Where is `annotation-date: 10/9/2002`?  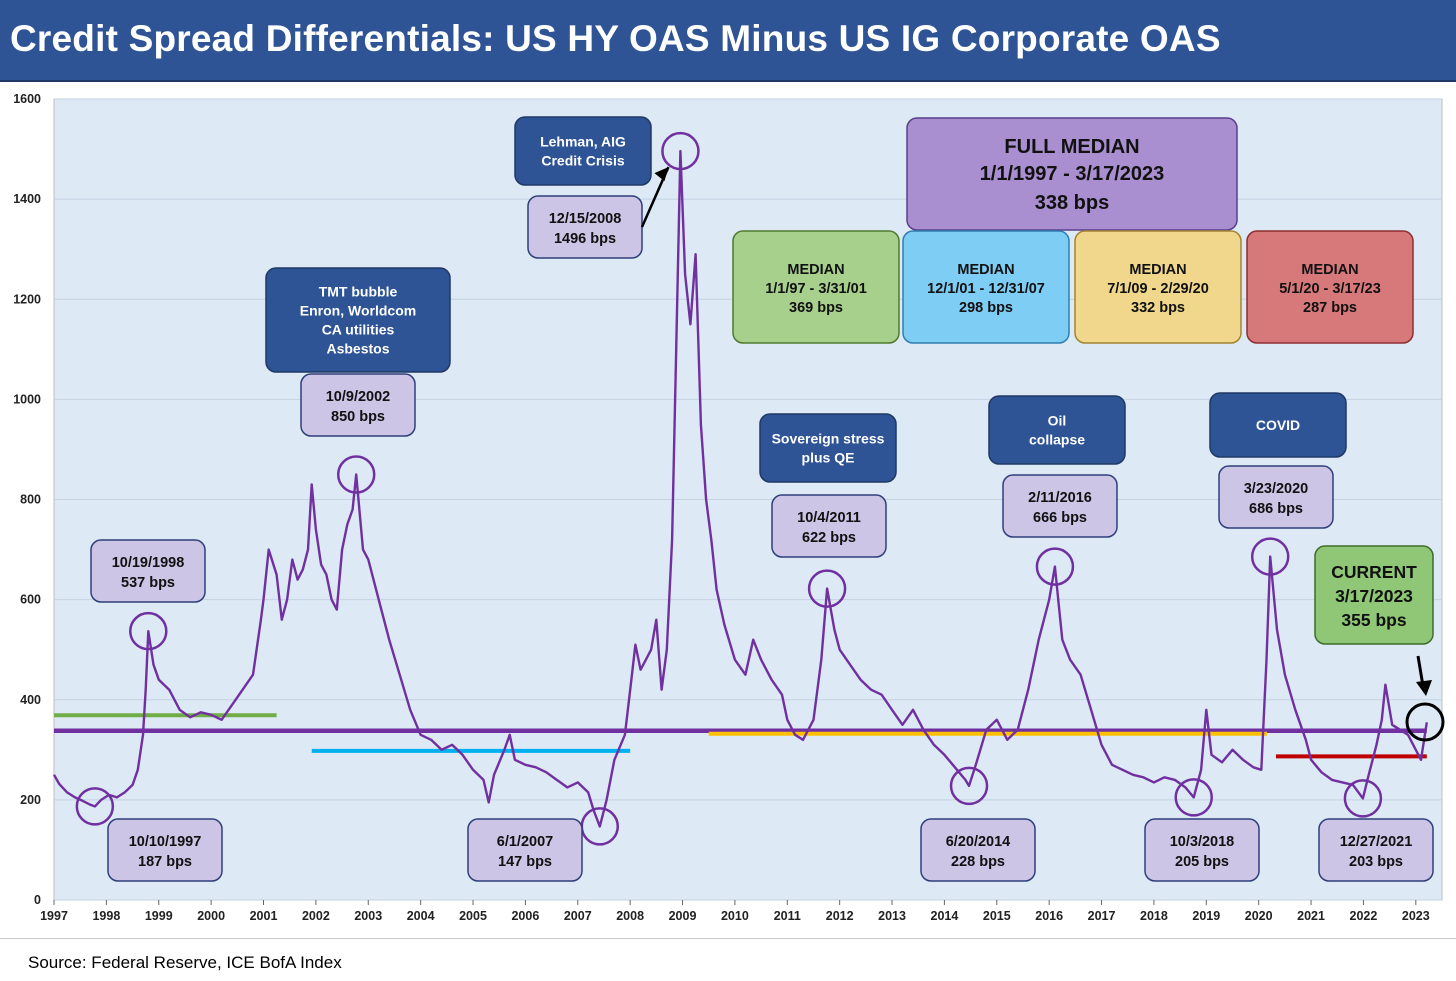
annotation-date: 10/9/2002 is located at coordinates (358, 397).